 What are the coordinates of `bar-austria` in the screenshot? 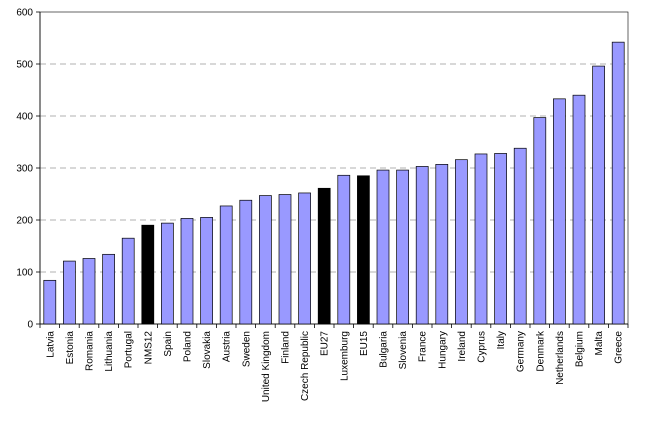 It's located at (226, 265).